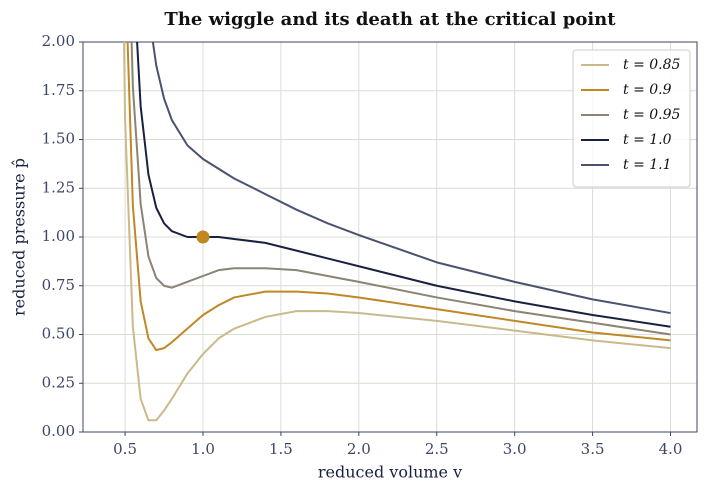  I want to click on legend-label: t = 0.85, so click(652, 65).